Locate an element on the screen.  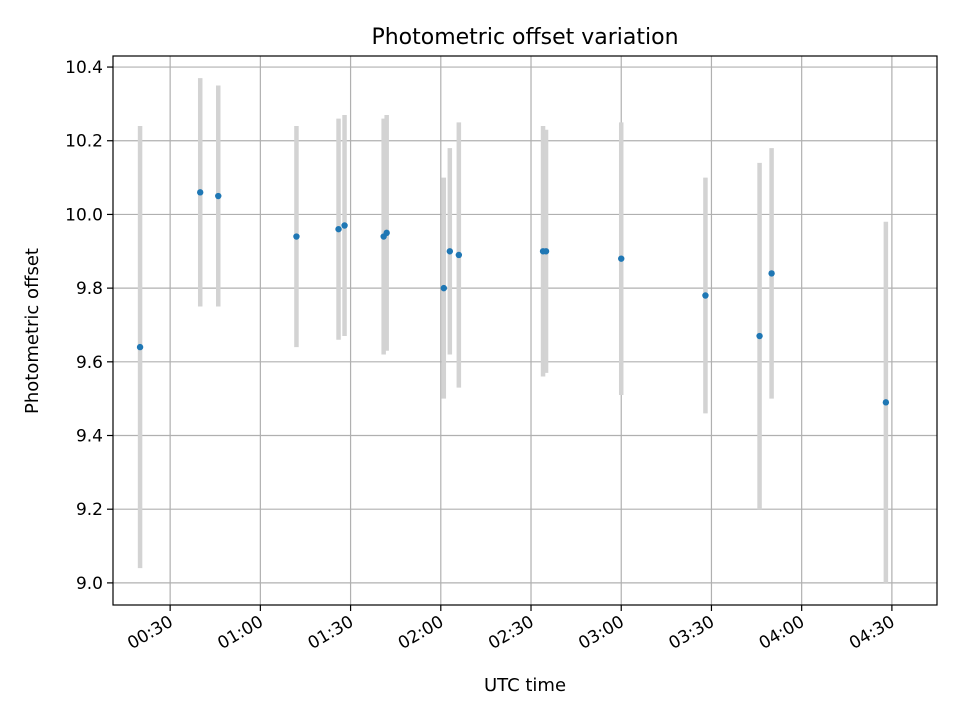
y-tick-label: 10.2 is located at coordinates (84, 142).